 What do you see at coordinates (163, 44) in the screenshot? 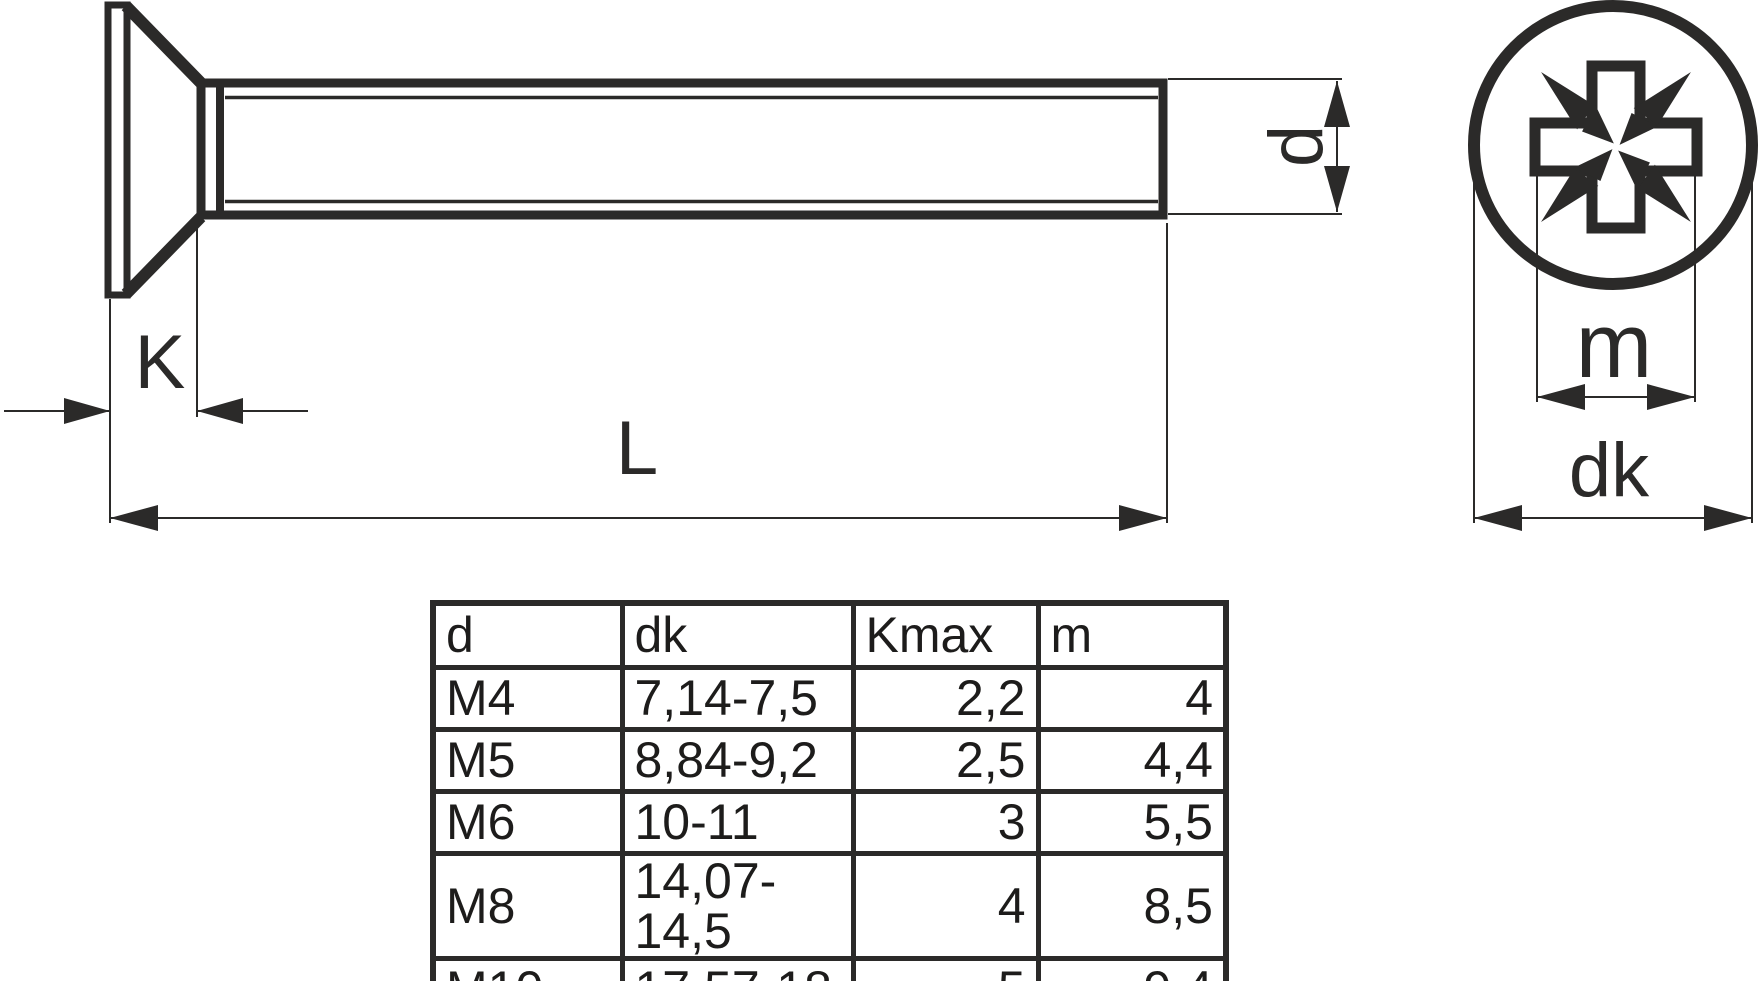
I see `head-cone-top-edge` at bounding box center [163, 44].